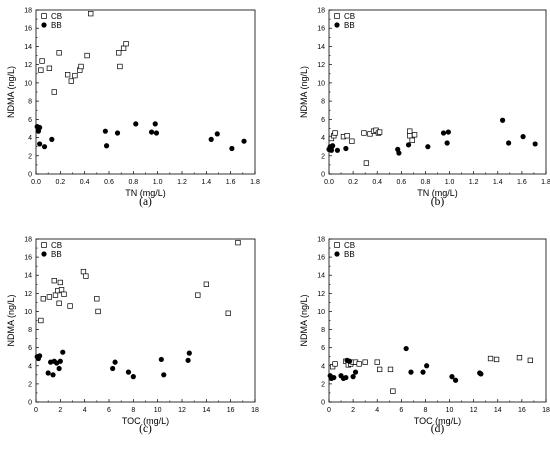  Describe the element at coordinates (353, 182) in the screenshot. I see `x-tick-label: 0.2` at that location.